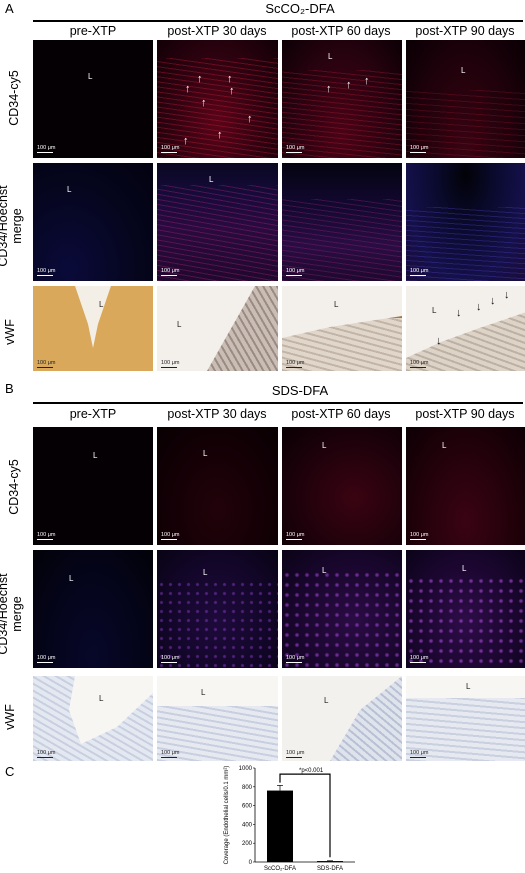 This screenshot has width=525, height=873. I want to click on a-cd34-90-image: L 100 μm, so click(465, 99).